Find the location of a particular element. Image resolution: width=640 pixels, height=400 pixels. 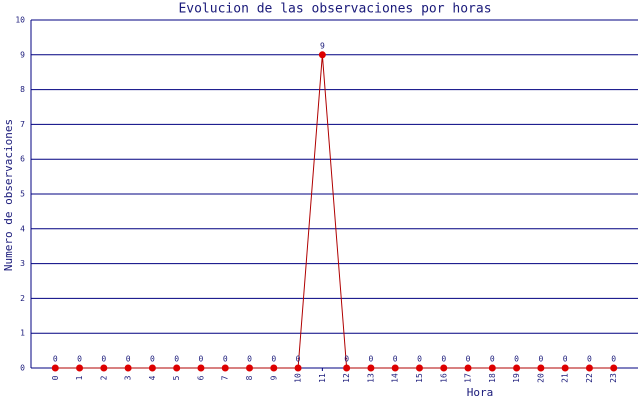

x-tick-label: 21 is located at coordinates (565, 378).